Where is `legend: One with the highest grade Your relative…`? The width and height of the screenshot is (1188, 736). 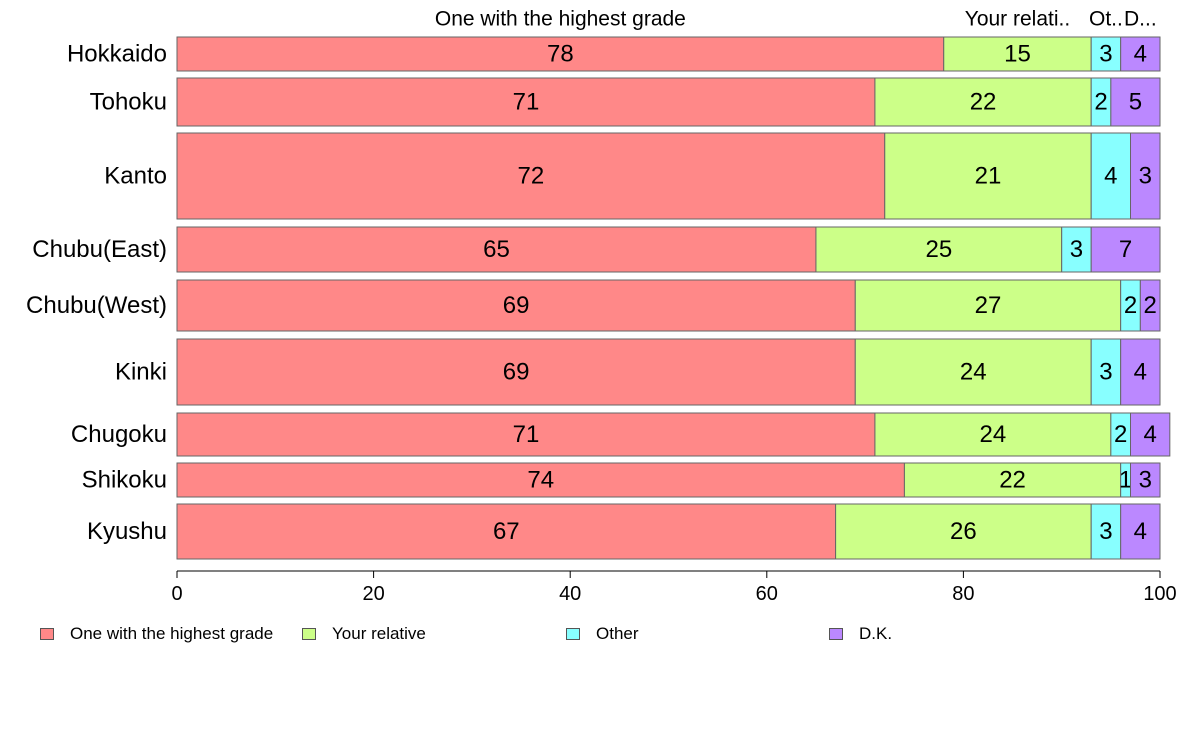
legend: One with the highest grade Your relative… is located at coordinates (594, 636).